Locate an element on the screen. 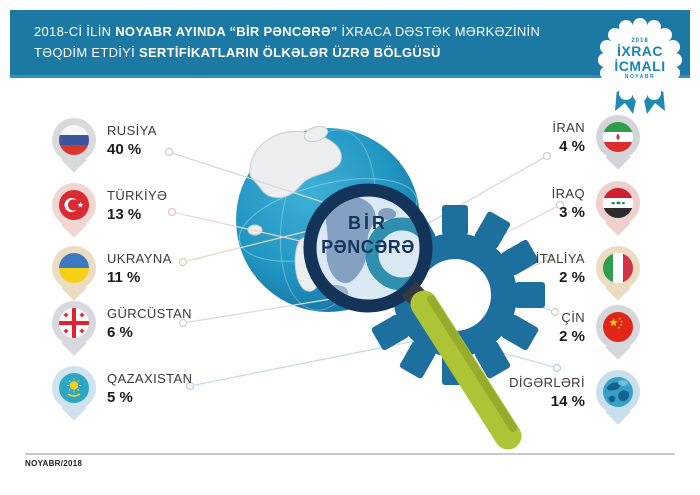 The width and height of the screenshot is (700, 495). country-row-gurcustan: GÜRCÜSTAN 6 % is located at coordinates (122, 323).